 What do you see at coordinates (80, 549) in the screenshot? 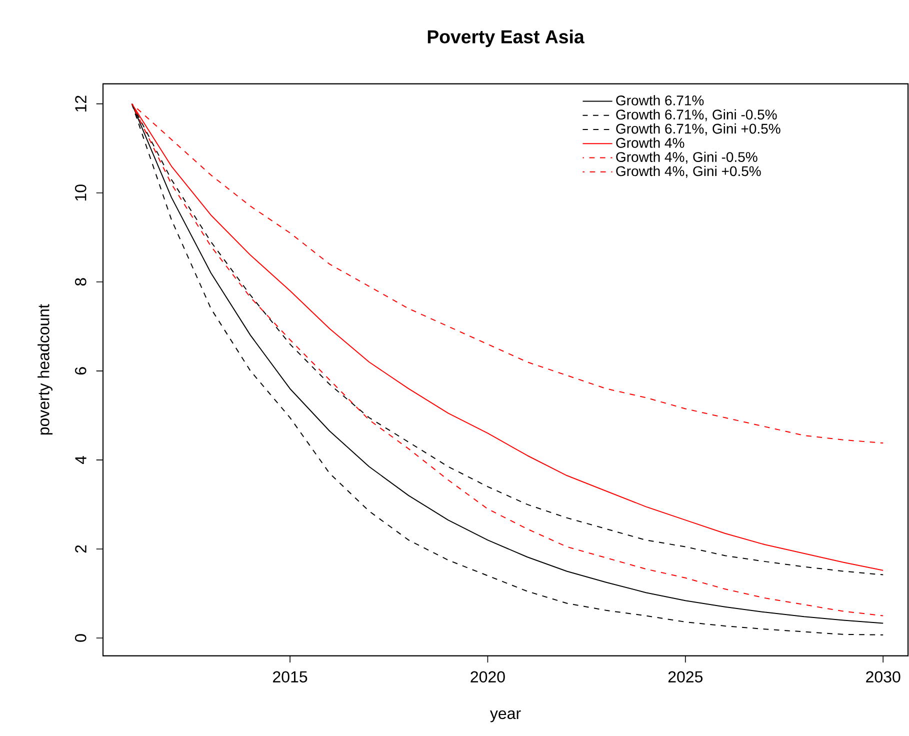
I see `y-tick-label: 2` at bounding box center [80, 549].